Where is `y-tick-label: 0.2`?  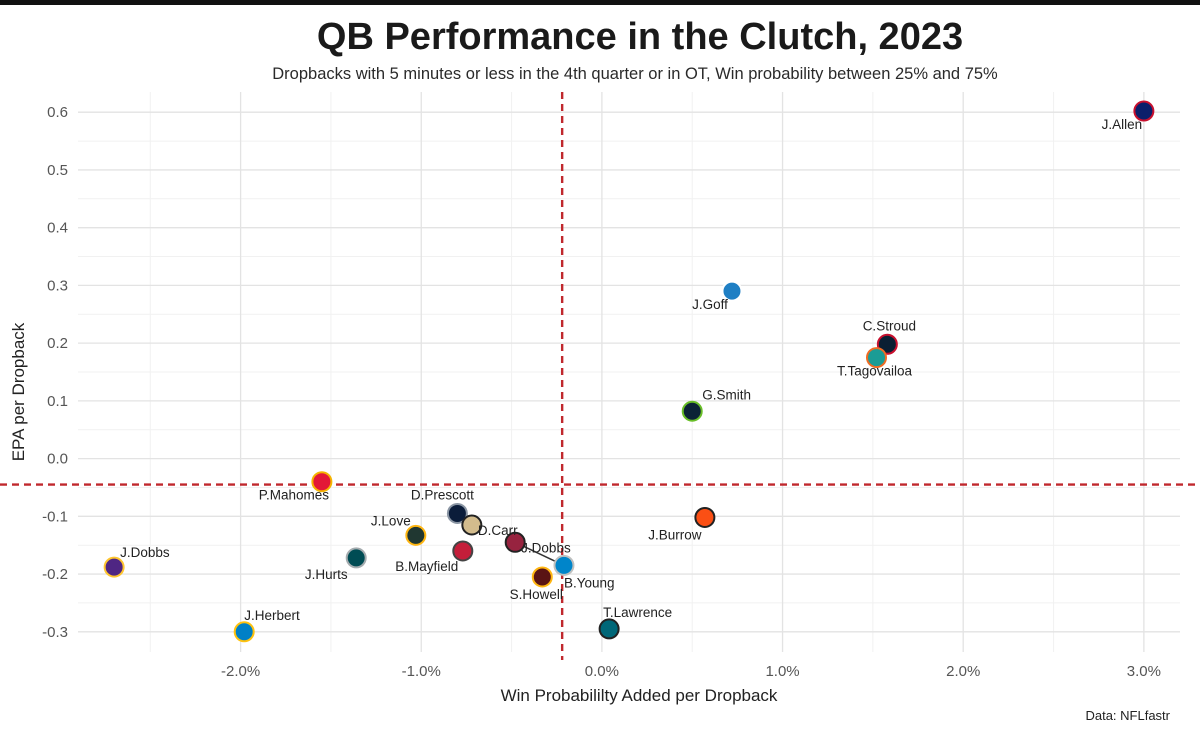
y-tick-label: 0.2 is located at coordinates (57, 343).